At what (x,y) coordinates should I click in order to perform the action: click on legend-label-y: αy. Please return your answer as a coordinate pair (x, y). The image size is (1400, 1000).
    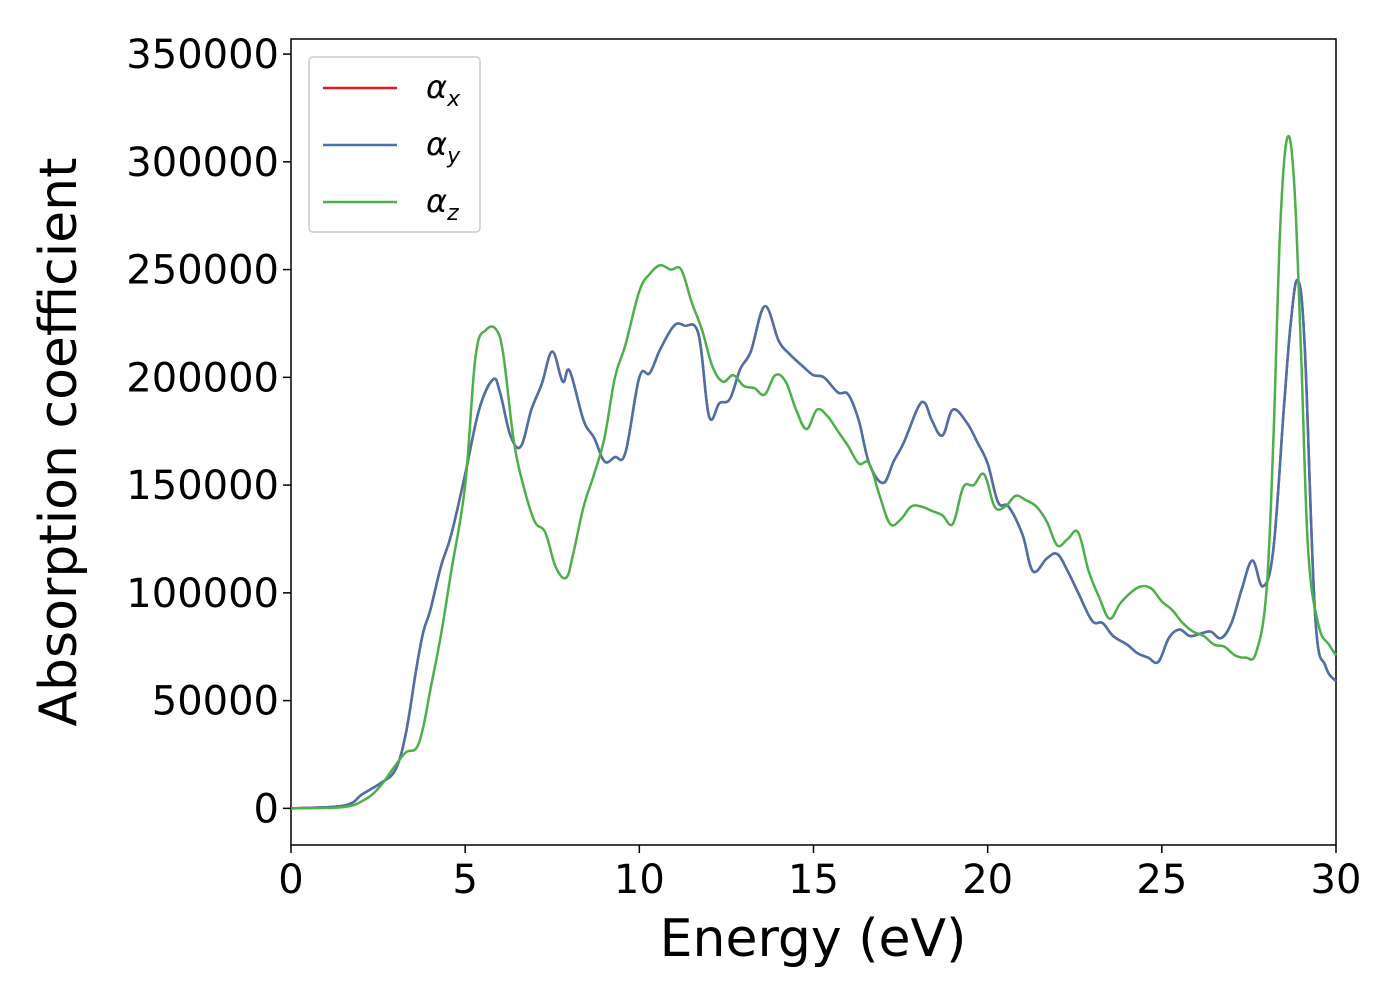
    Looking at the image, I should click on (443, 147).